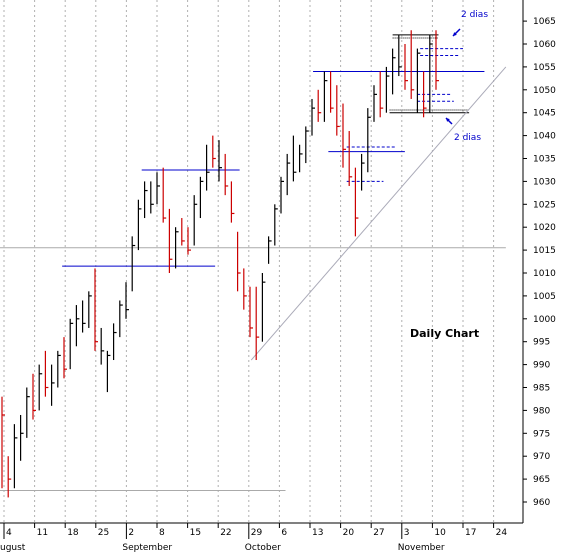 This screenshot has height=557, width=562. What do you see at coordinates (544, 137) in the screenshot?
I see `y-tick-label: 1040` at bounding box center [544, 137].